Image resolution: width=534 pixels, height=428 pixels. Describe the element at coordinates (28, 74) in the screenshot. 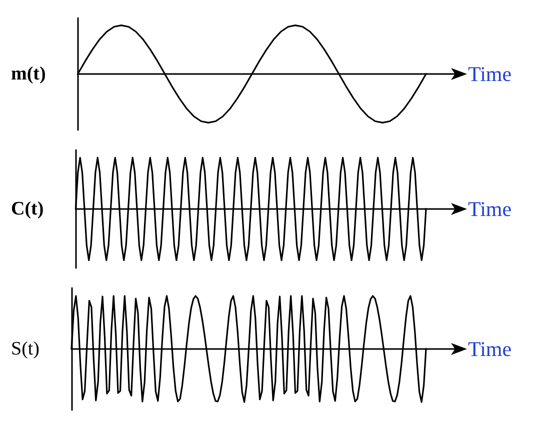

I see `y-axis-title: m(t)` at that location.